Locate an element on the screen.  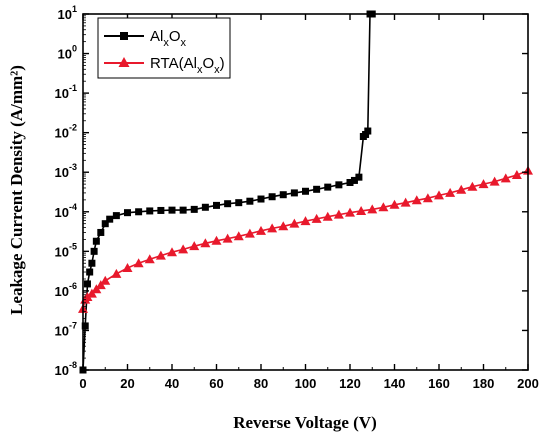
x-tick-label: 0 is located at coordinates (82, 383).